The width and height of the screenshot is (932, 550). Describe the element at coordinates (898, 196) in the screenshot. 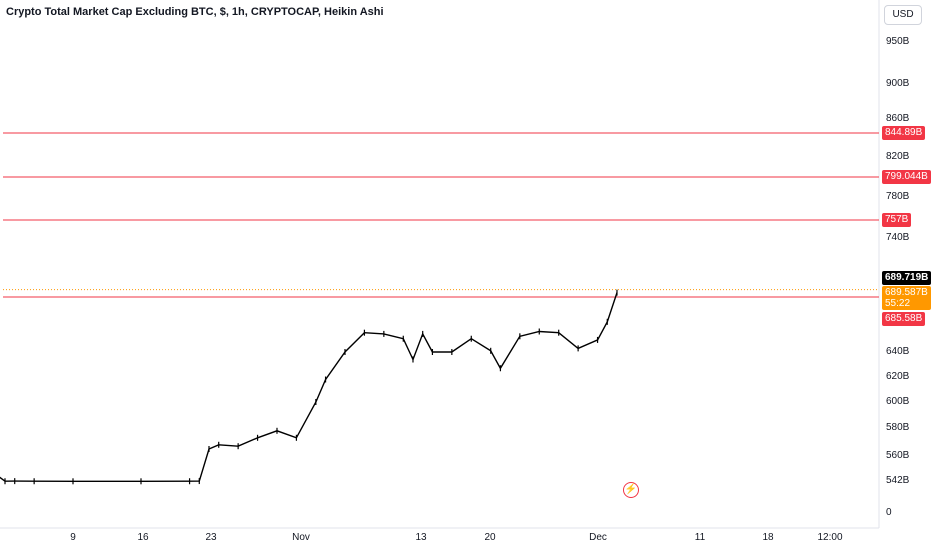

I see `price-tick-label: 780B` at that location.